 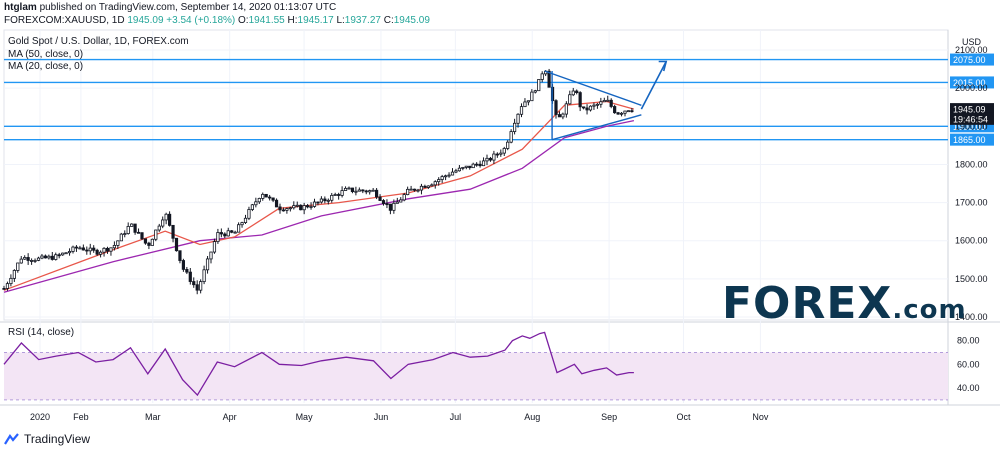 I want to click on tradingview-label: TradingView, so click(x=57, y=439).